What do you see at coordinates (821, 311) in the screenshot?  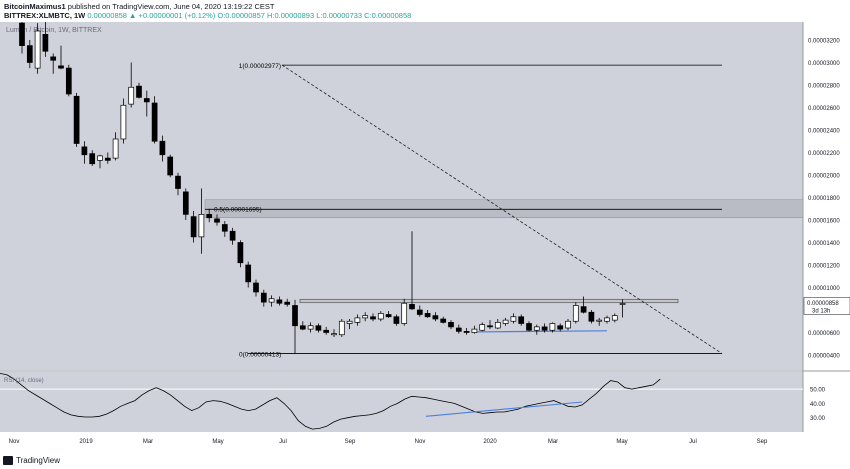 I see `countdown-value: 3d 13h` at bounding box center [821, 311].